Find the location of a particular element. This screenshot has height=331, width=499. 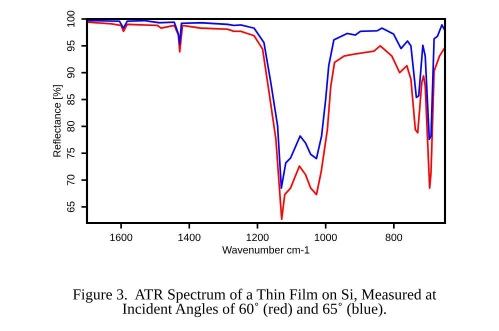

x-tick-label: 800 is located at coordinates (394, 238).